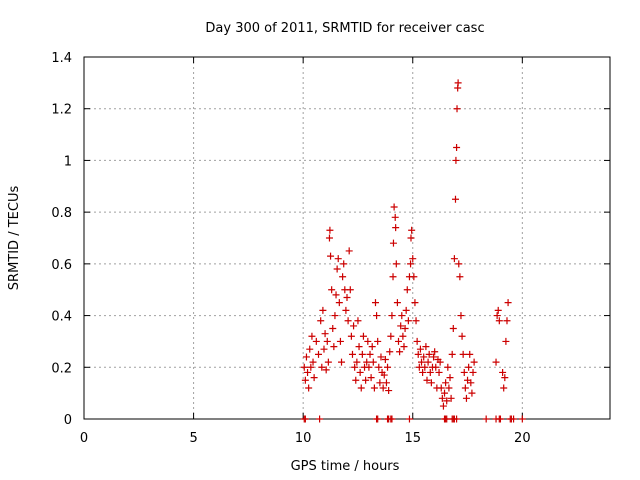 Image resolution: width=640 pixels, height=480 pixels. What do you see at coordinates (14, 238) in the screenshot?
I see `y-axis-label: SRMTID / TECUs` at bounding box center [14, 238].